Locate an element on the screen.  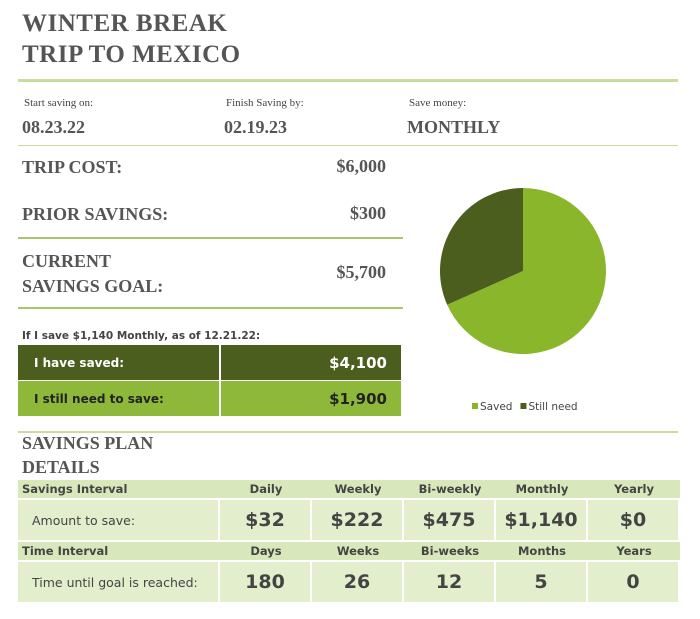
title-line: WINTER BREAK is located at coordinates (125, 23).